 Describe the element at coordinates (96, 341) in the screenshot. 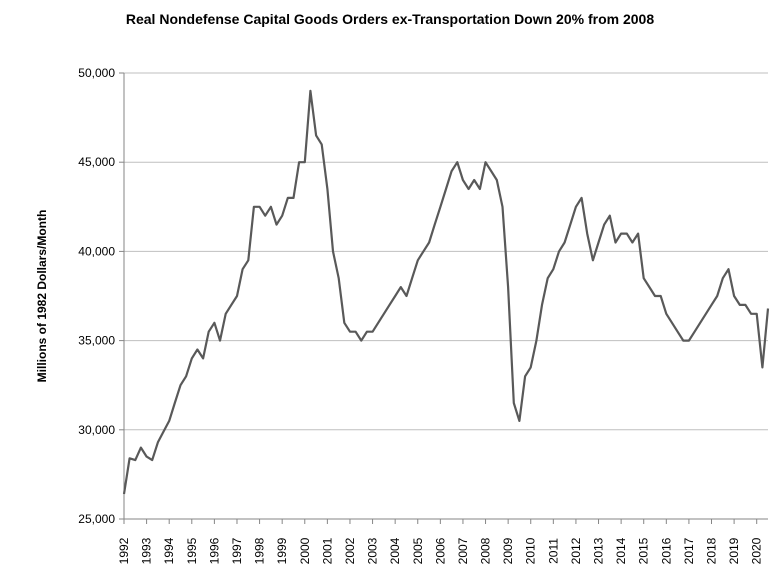

I see `y-tick-label: 35,000` at that location.